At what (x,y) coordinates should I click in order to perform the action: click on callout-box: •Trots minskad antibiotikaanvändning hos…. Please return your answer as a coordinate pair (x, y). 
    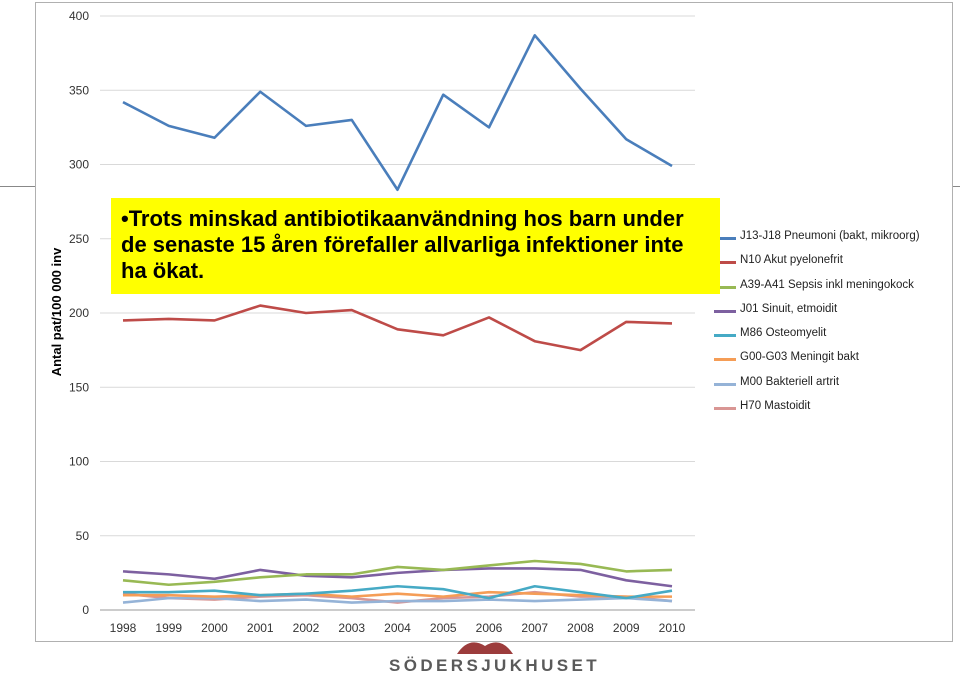
    Looking at the image, I should click on (415, 246).